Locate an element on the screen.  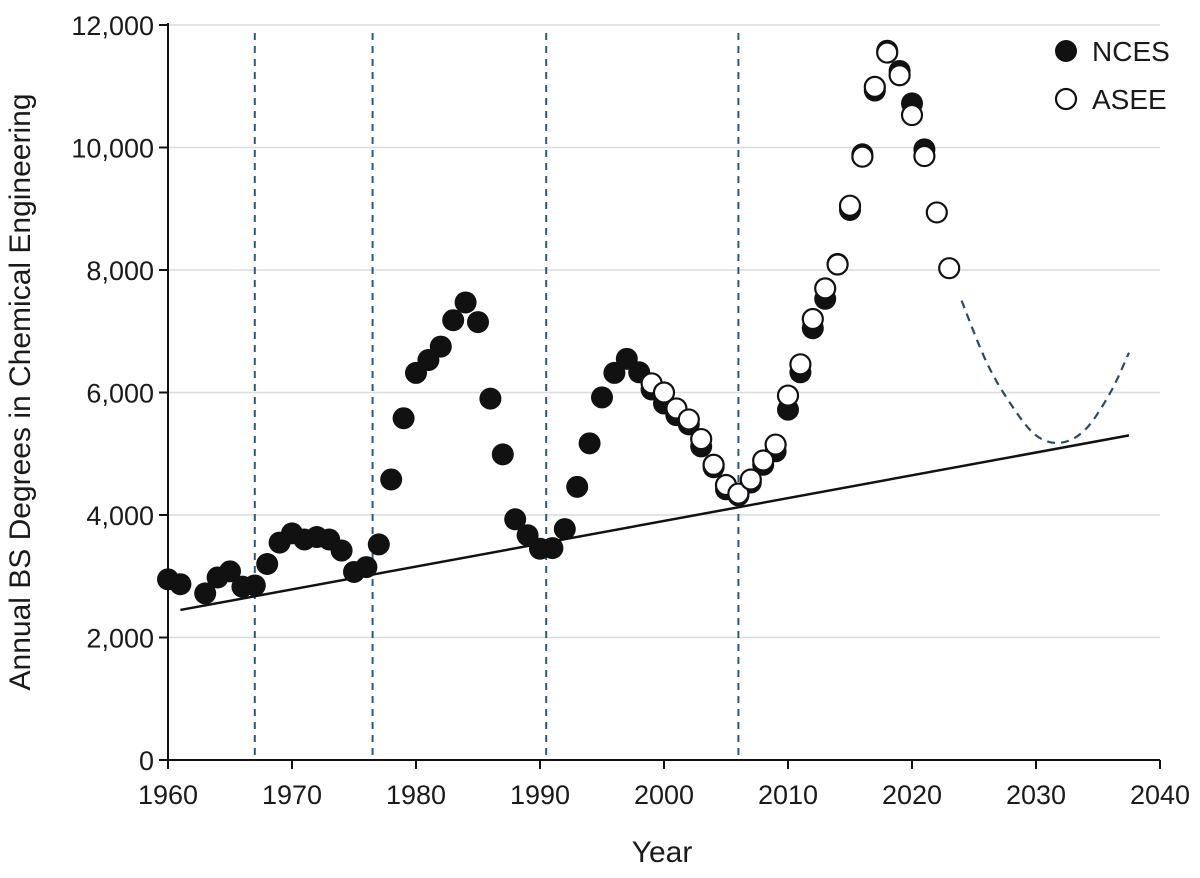
legend-nces-label: NCES is located at coordinates (1131, 51).